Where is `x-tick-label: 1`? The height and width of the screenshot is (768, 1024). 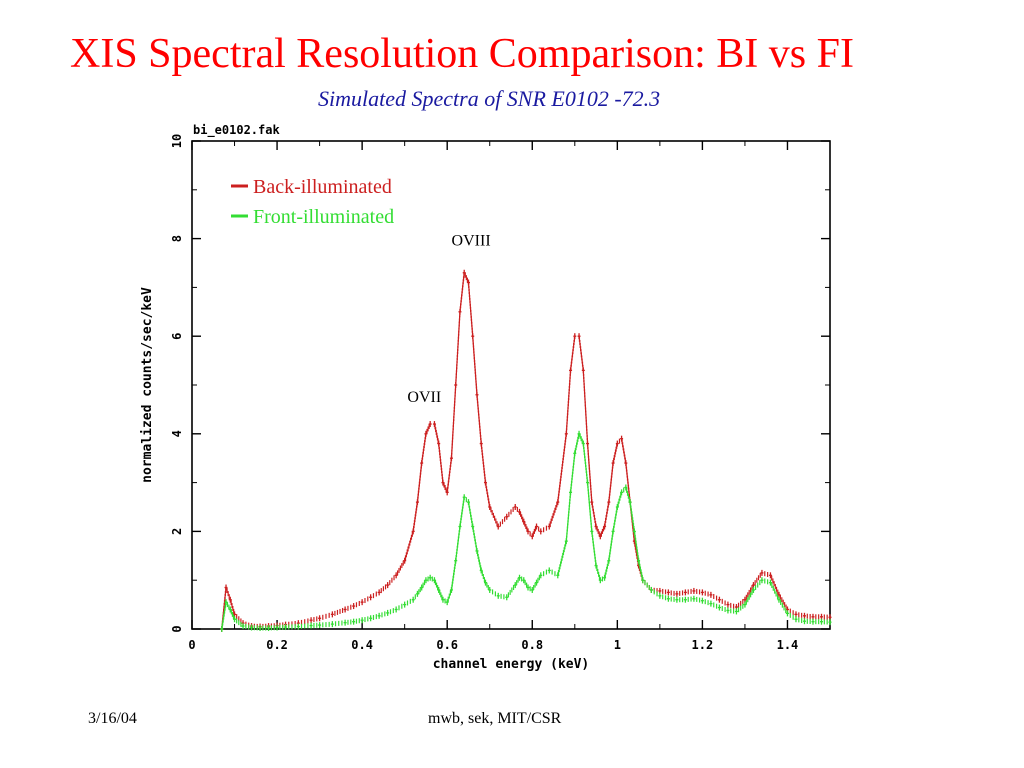 x-tick-label: 1 is located at coordinates (617, 645).